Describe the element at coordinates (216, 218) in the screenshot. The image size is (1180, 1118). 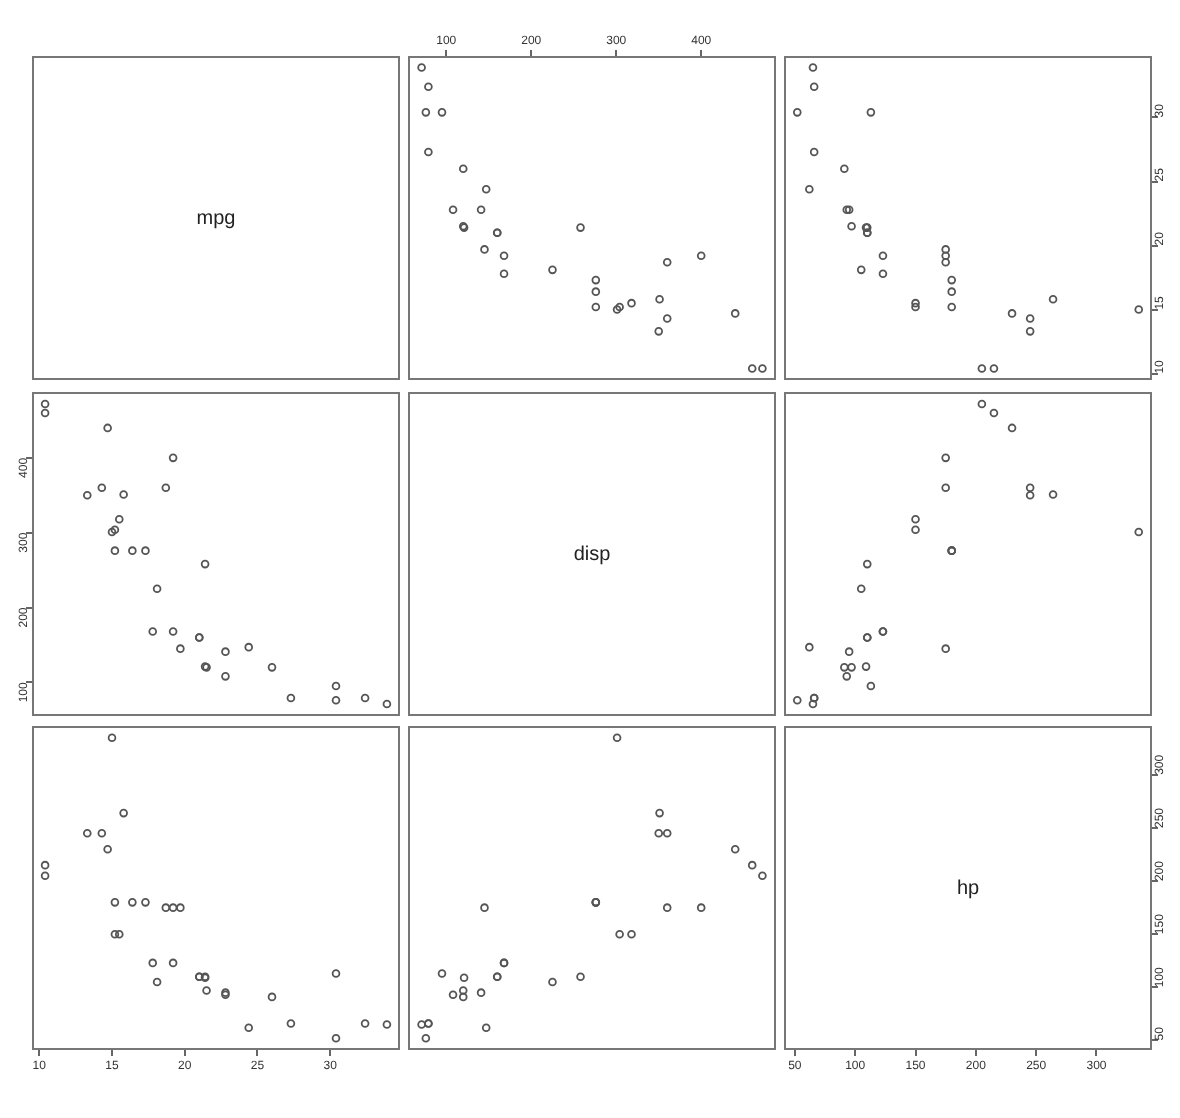
I see `text: mpg` at that location.